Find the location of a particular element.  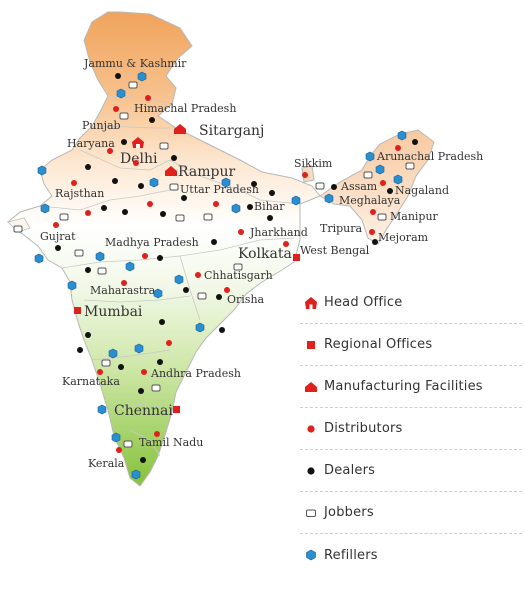

state-label: Himachal Pradesh is located at coordinates (185, 108).